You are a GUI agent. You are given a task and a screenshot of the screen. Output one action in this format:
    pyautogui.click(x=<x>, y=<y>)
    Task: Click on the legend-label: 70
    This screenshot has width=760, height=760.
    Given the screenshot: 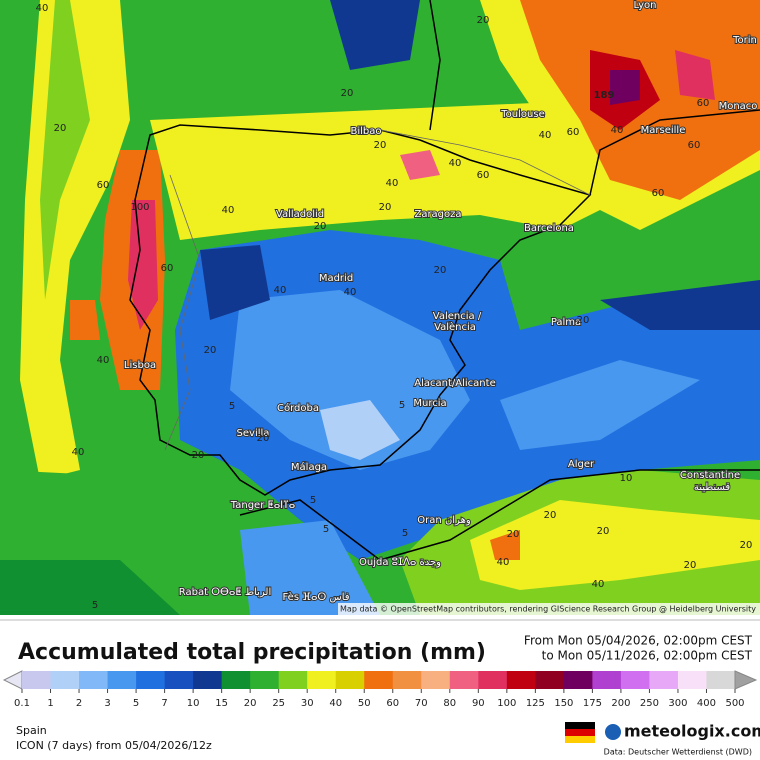 What is the action you would take?
    pyautogui.click(x=421, y=703)
    